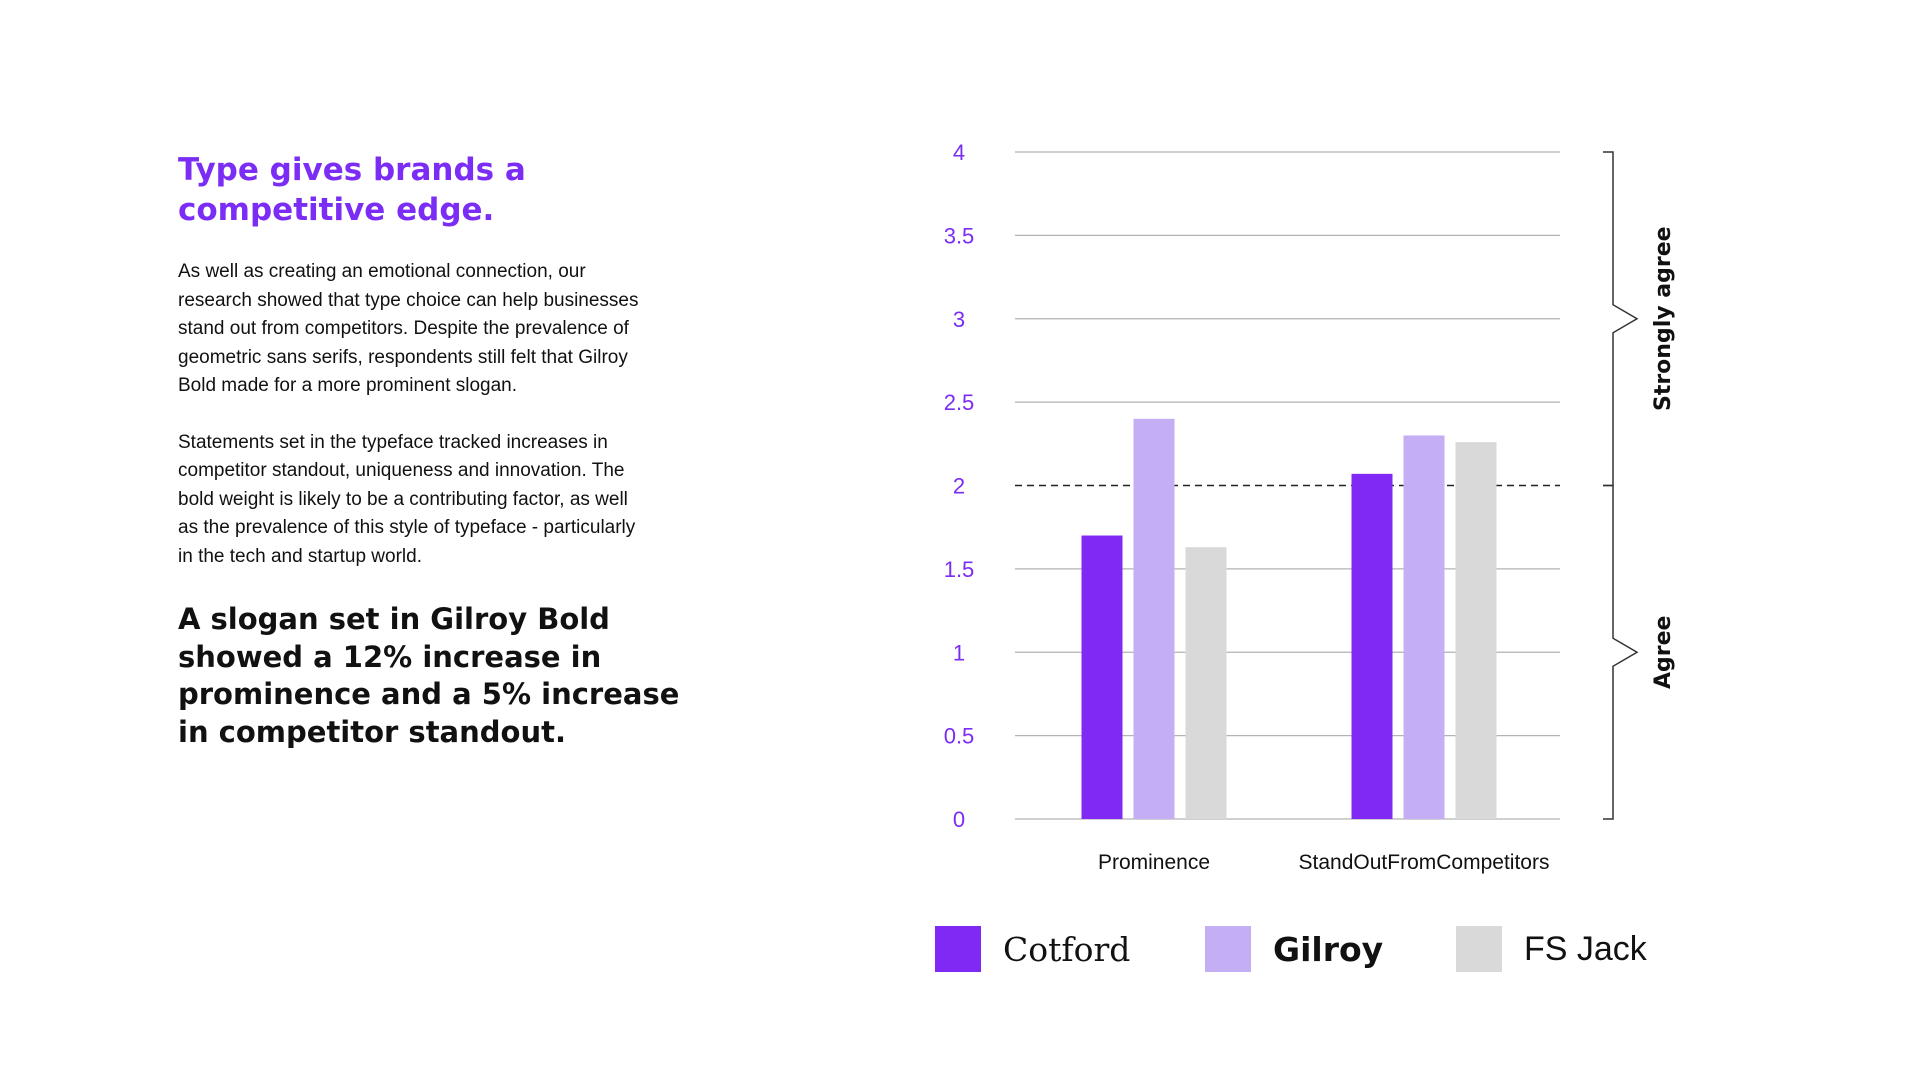 This screenshot has width=1920, height=1080. Describe the element at coordinates (959, 652) in the screenshot. I see `y-tick-label: 1` at that location.